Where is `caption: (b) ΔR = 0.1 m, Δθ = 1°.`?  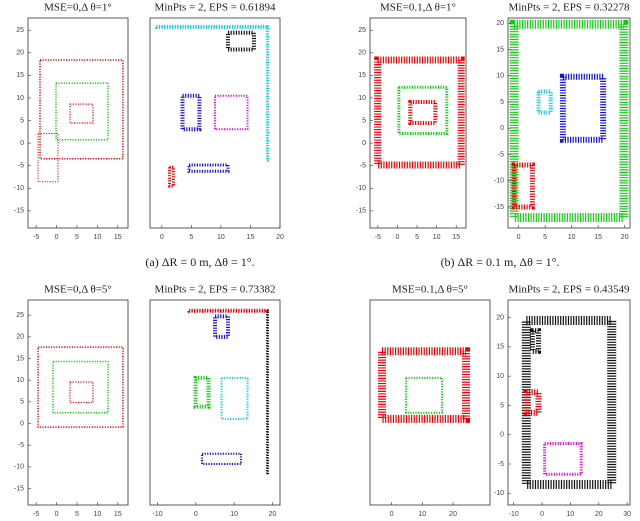 caption: (b) ΔR = 0.1 m, Δθ = 1°. is located at coordinates (500, 262).